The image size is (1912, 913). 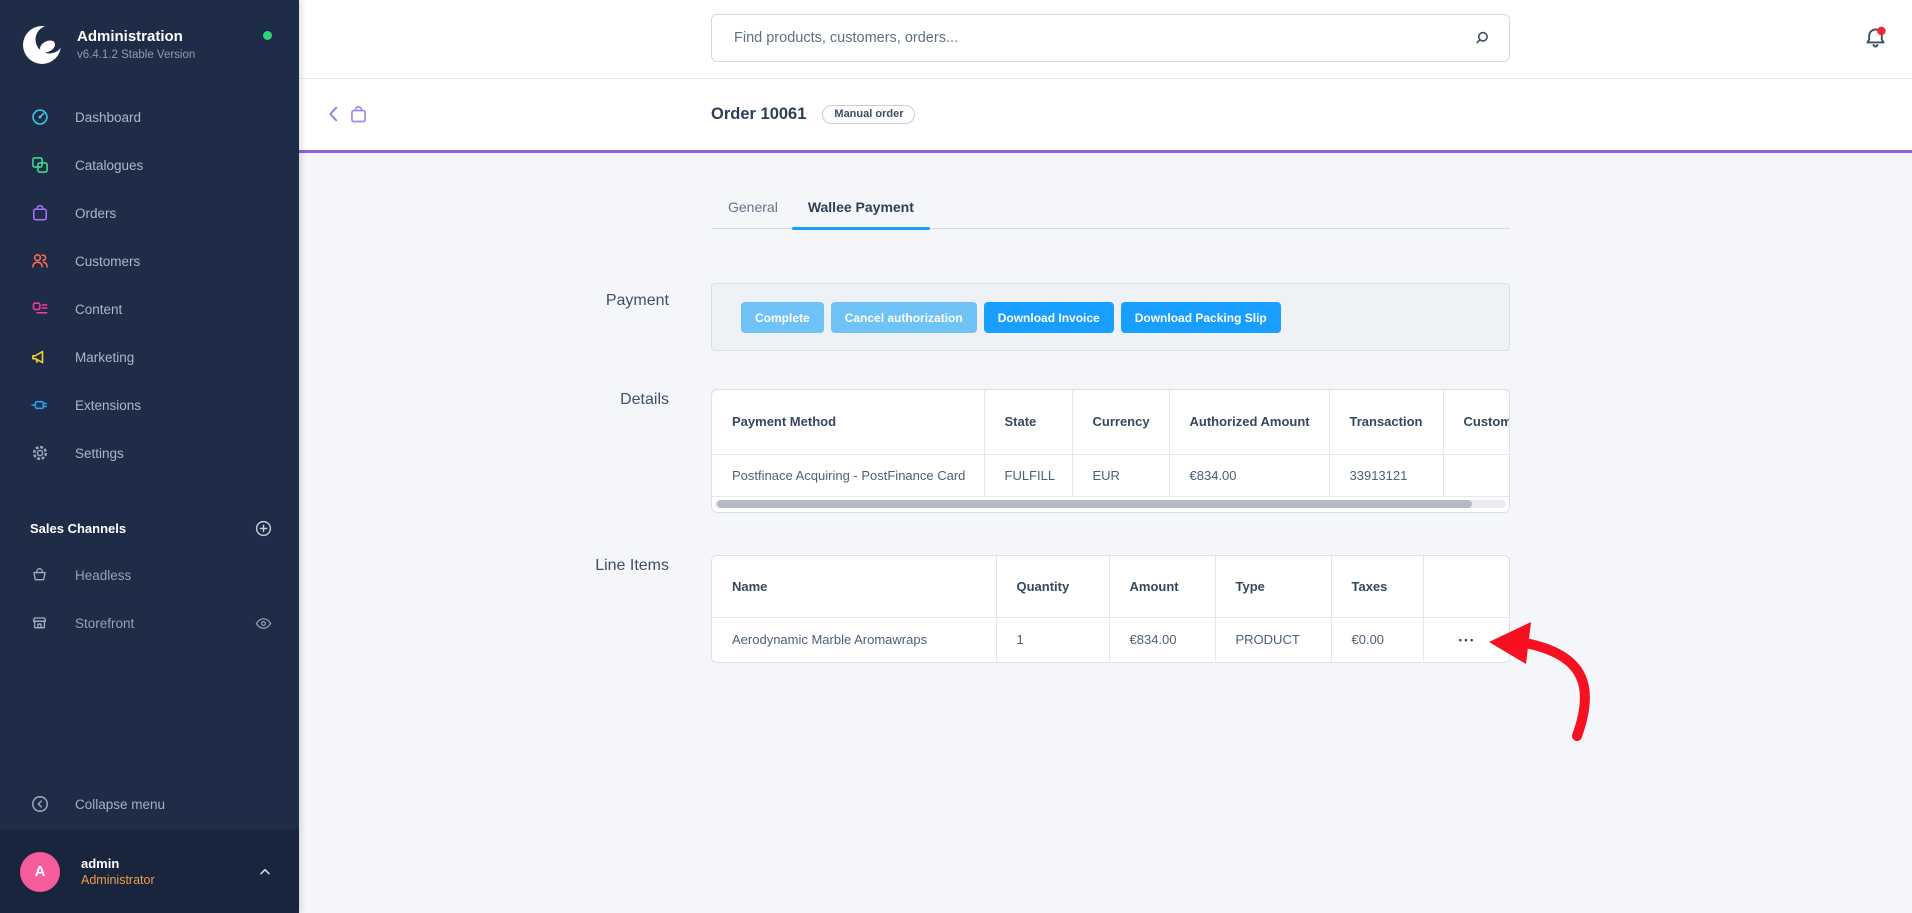 I want to click on sidebar-item-extensions: Extensions, so click(x=149, y=405).